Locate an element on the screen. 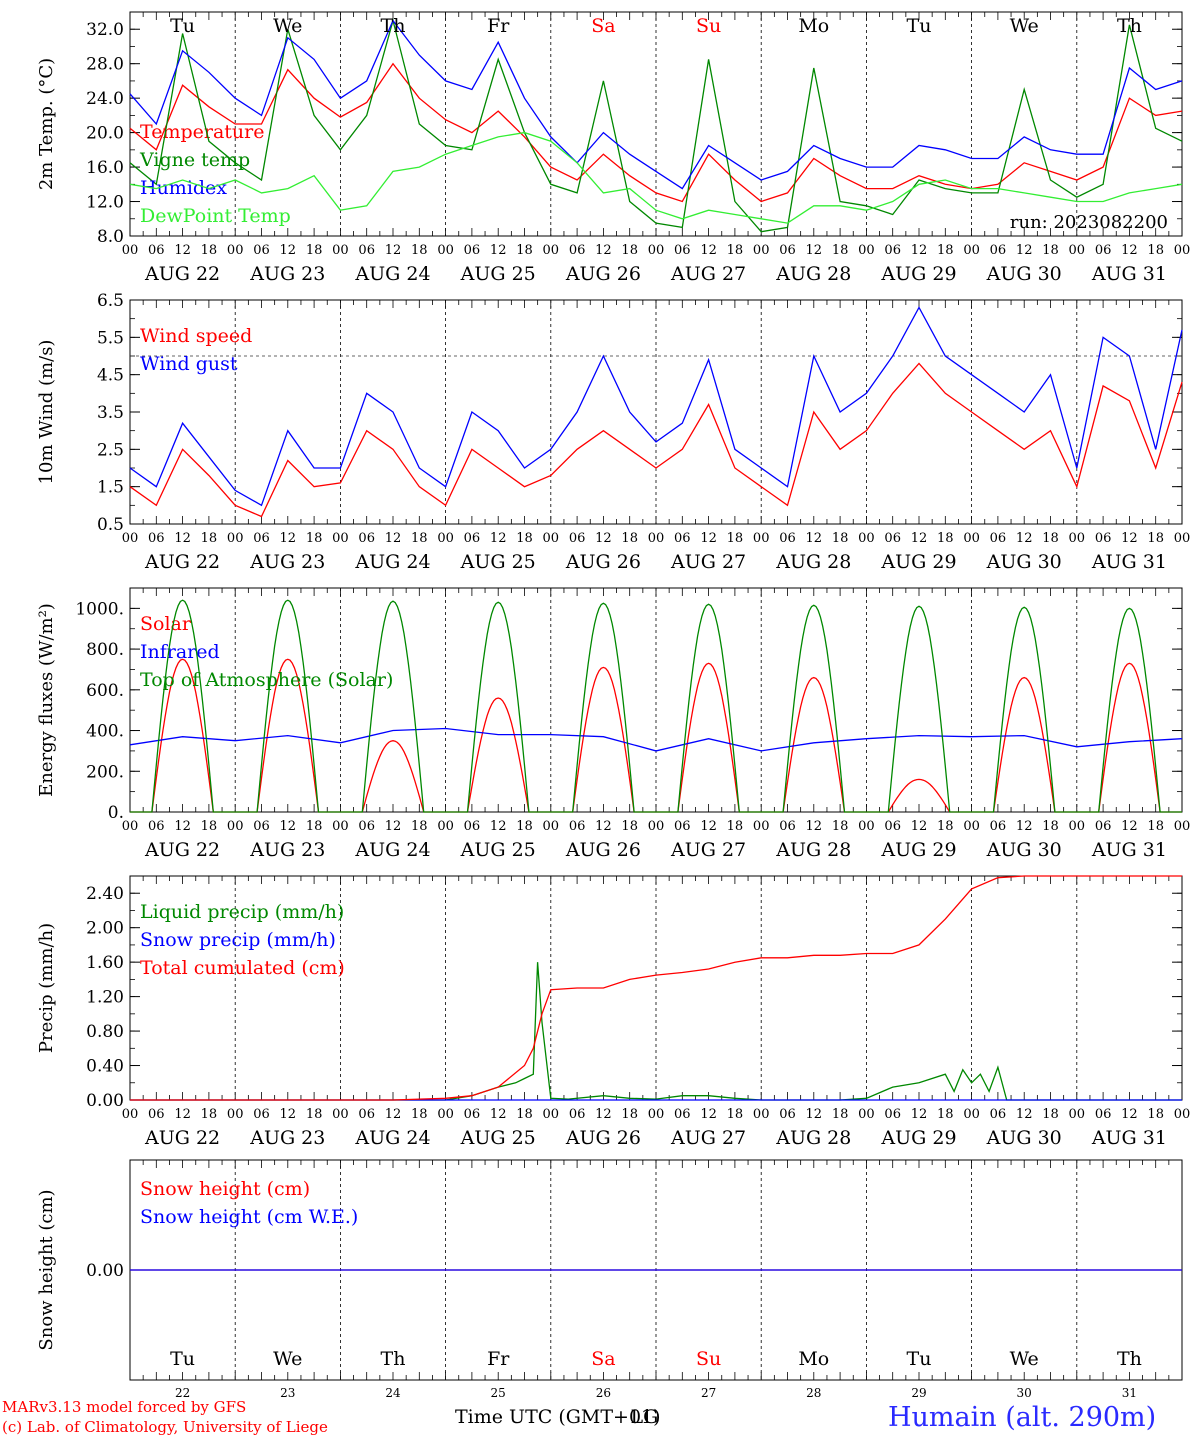  x-date-label: AUG 28 is located at coordinates (813, 850).